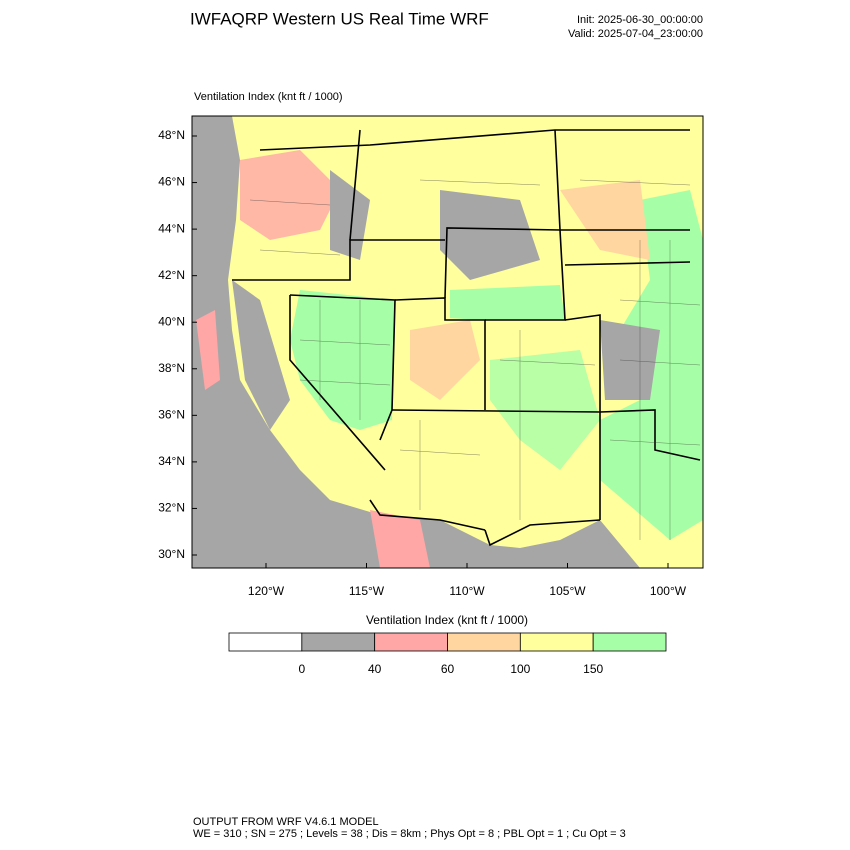  Describe the element at coordinates (171, 415) in the screenshot. I see `lat-label: 36°N` at that location.